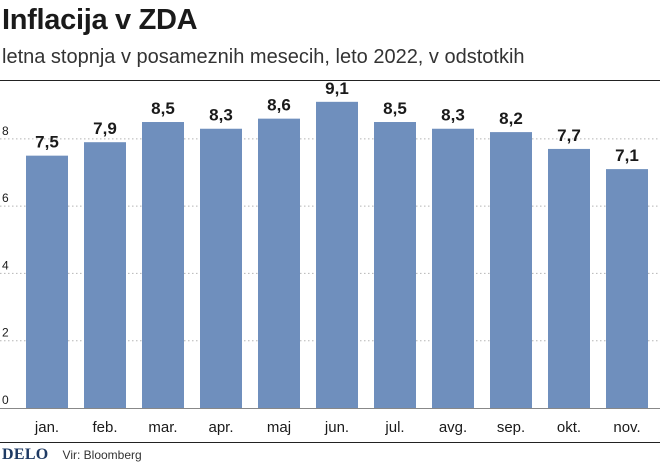 The width and height of the screenshot is (660, 472). What do you see at coordinates (511, 118) in the screenshot?
I see `bar-value-label: 8,2` at bounding box center [511, 118].